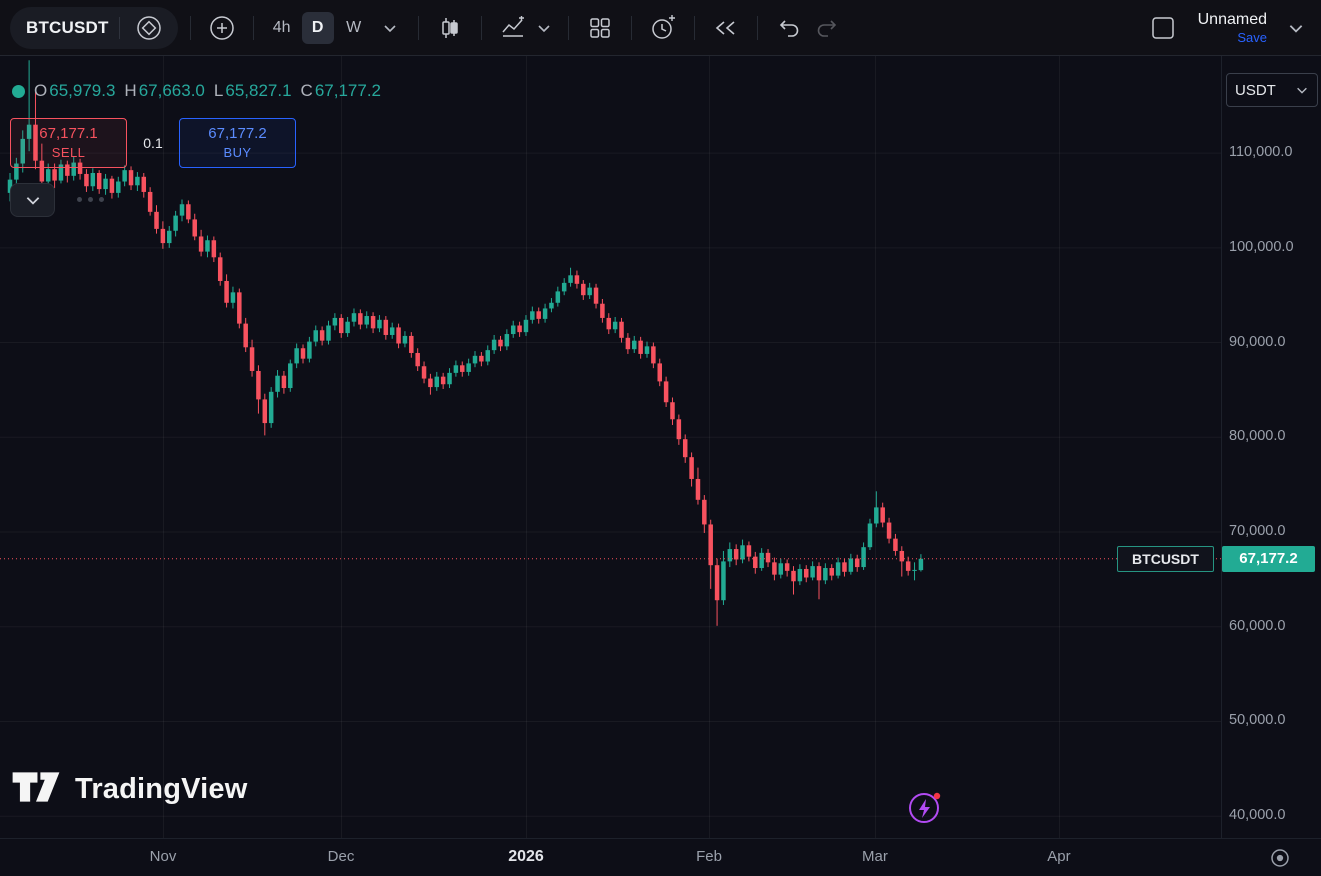 This screenshot has height=876, width=1321. What do you see at coordinates (1163, 28) in the screenshot?
I see `layout-select-button` at bounding box center [1163, 28].